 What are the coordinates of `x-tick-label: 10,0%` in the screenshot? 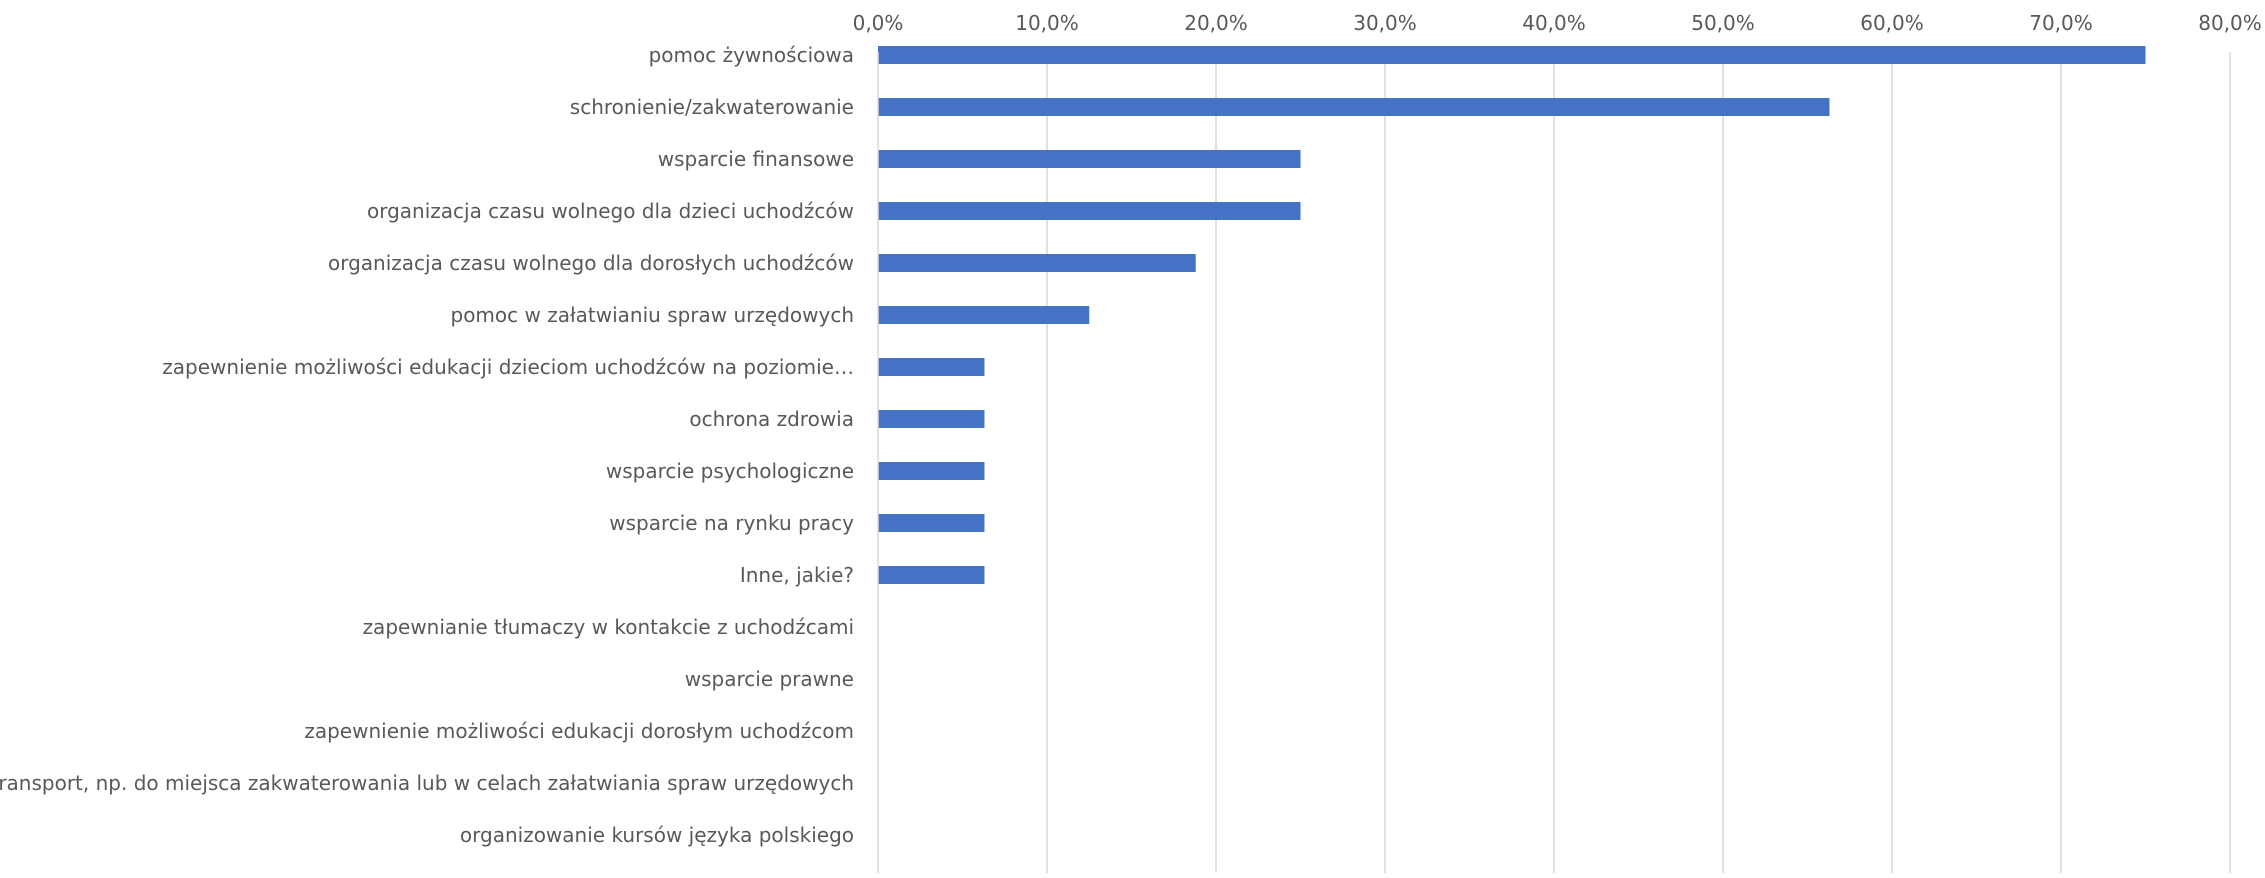 It's located at (1047, 23).